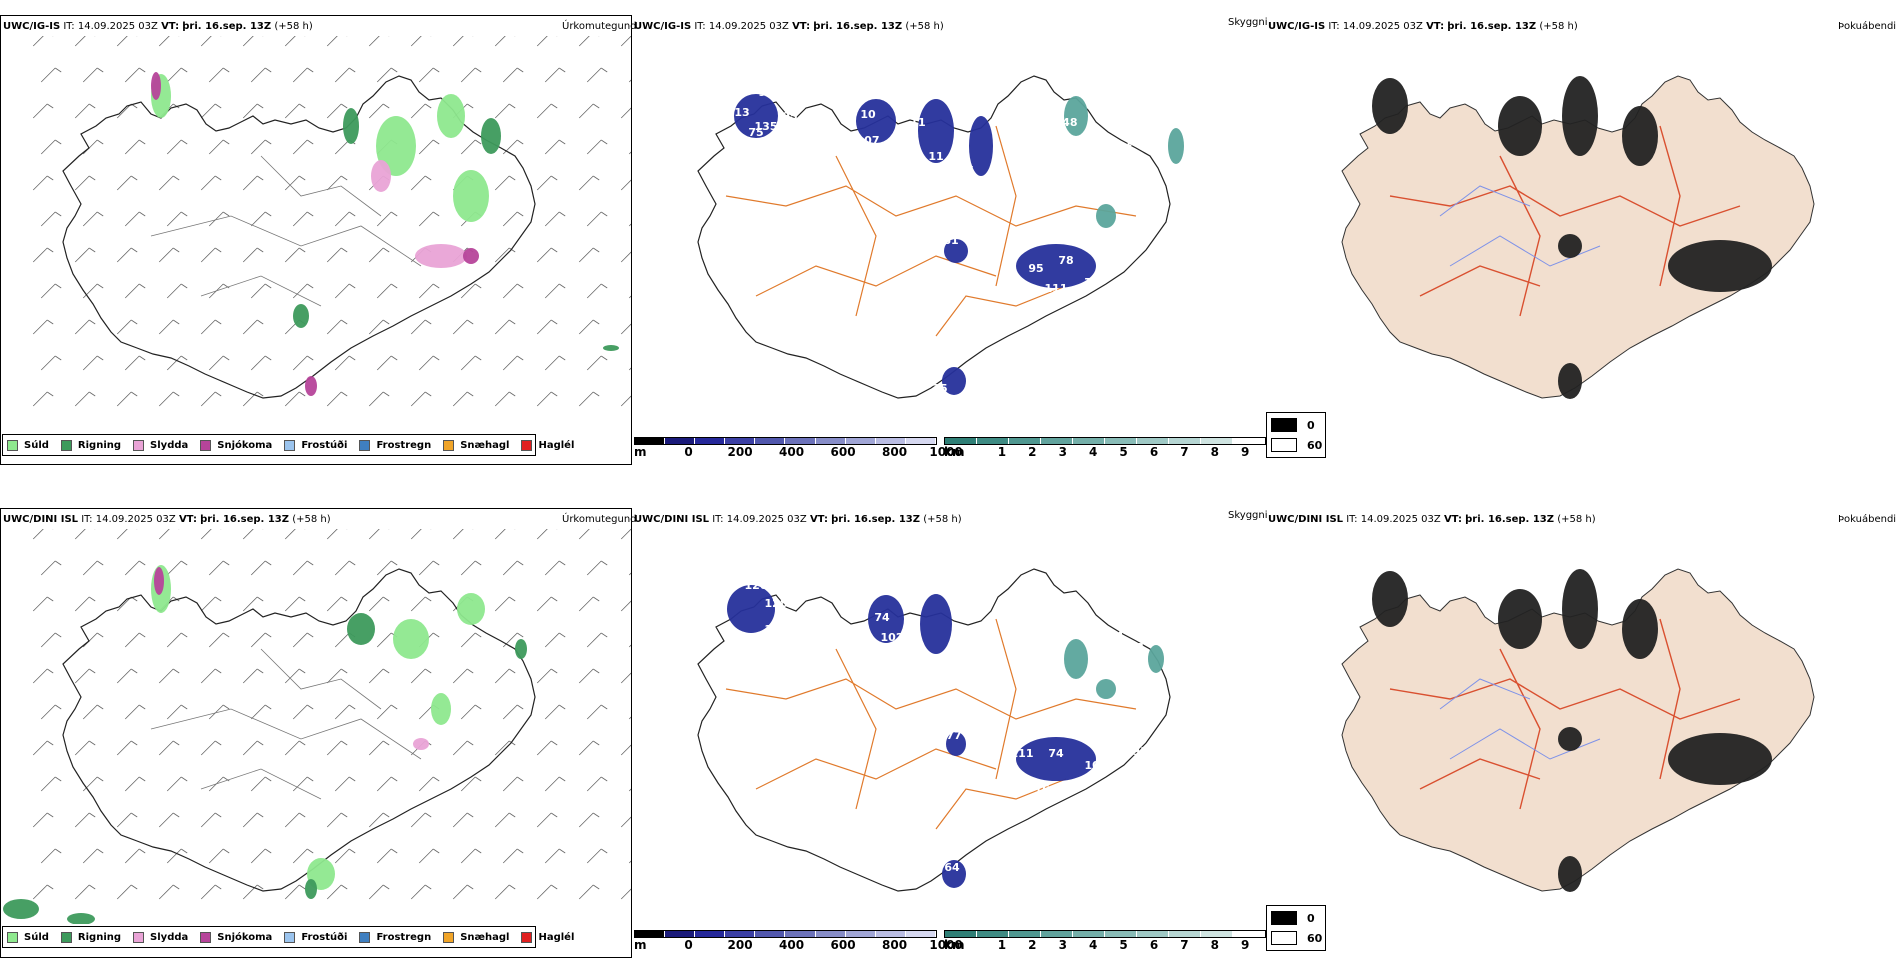 The height and width of the screenshot is (958, 1900). I want to click on visibility-value-label: 90, so click(944, 172).